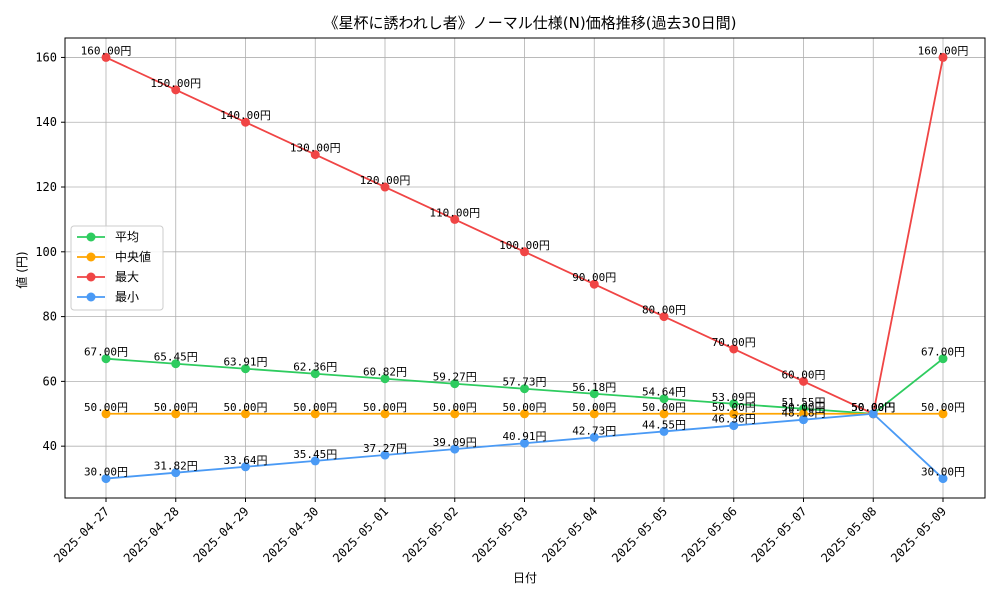 This screenshot has height=600, width=1000. Describe the element at coordinates (455, 377) in the screenshot. I see `data-label: 59.27円` at that location.